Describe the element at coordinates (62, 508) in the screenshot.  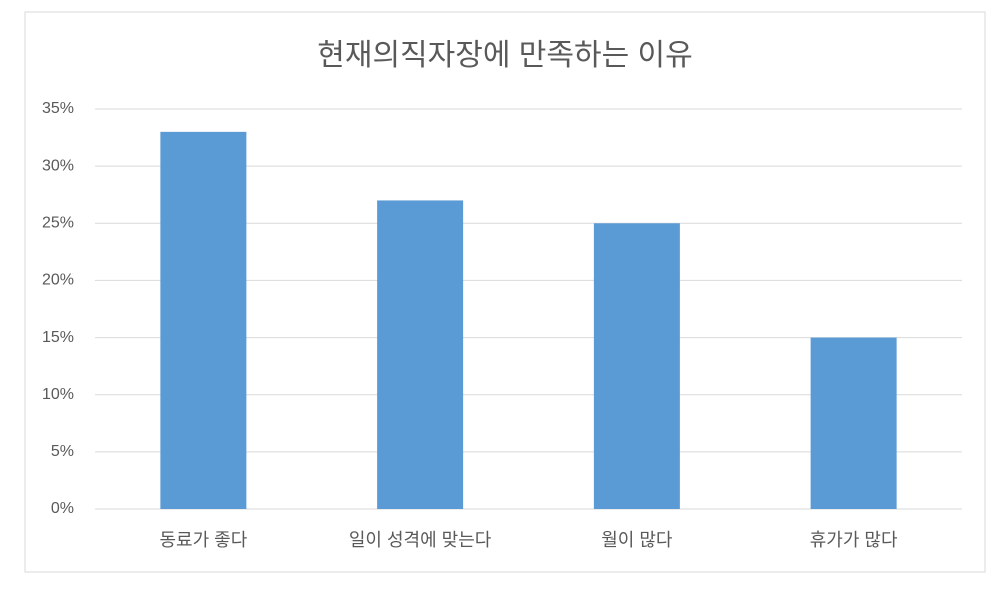
I see `y-tick-label: 0%` at that location.